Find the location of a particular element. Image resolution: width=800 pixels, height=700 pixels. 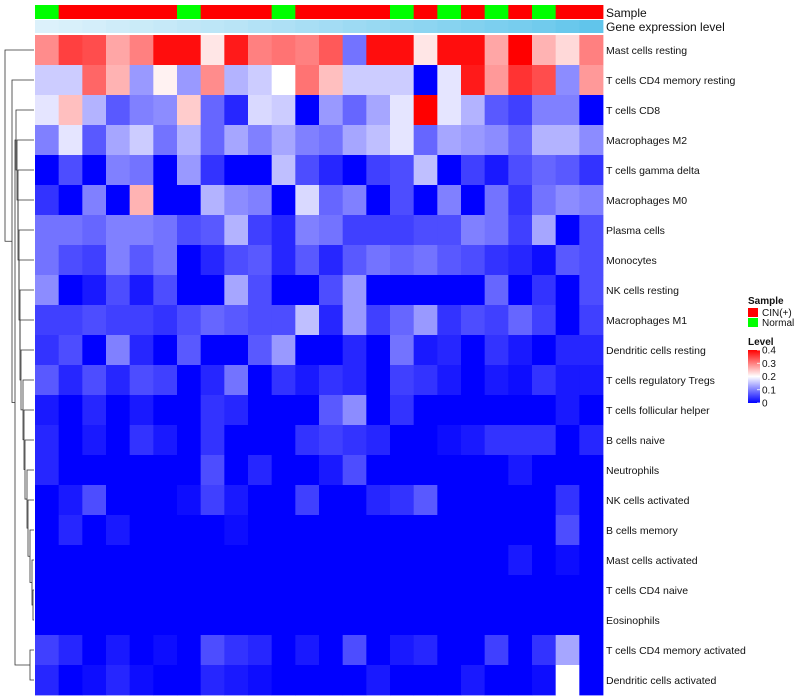

dendrogram-branch is located at coordinates (31, 665).